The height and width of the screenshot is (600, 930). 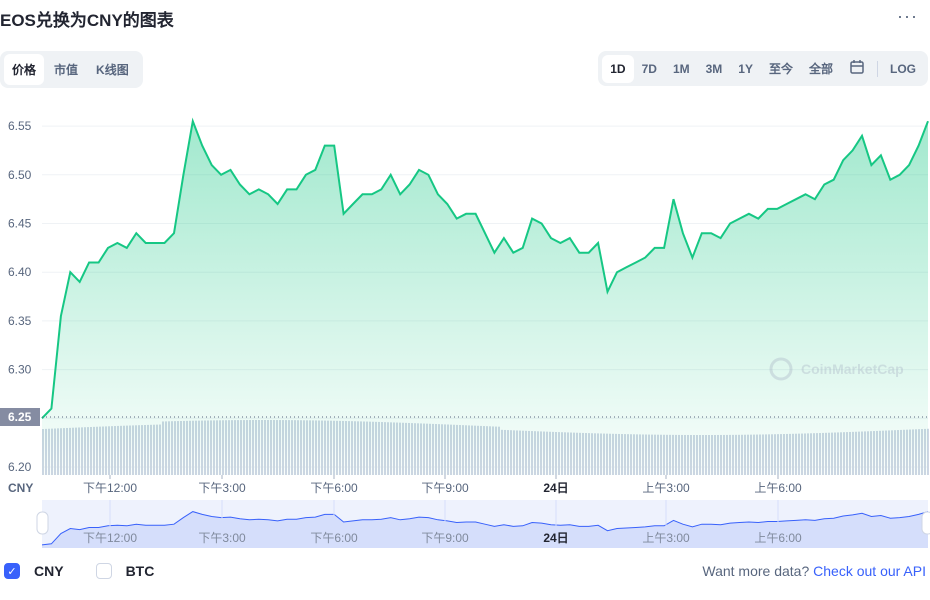 What do you see at coordinates (110, 488) in the screenshot?
I see `x-tick-label: 下午12:00` at bounding box center [110, 488].